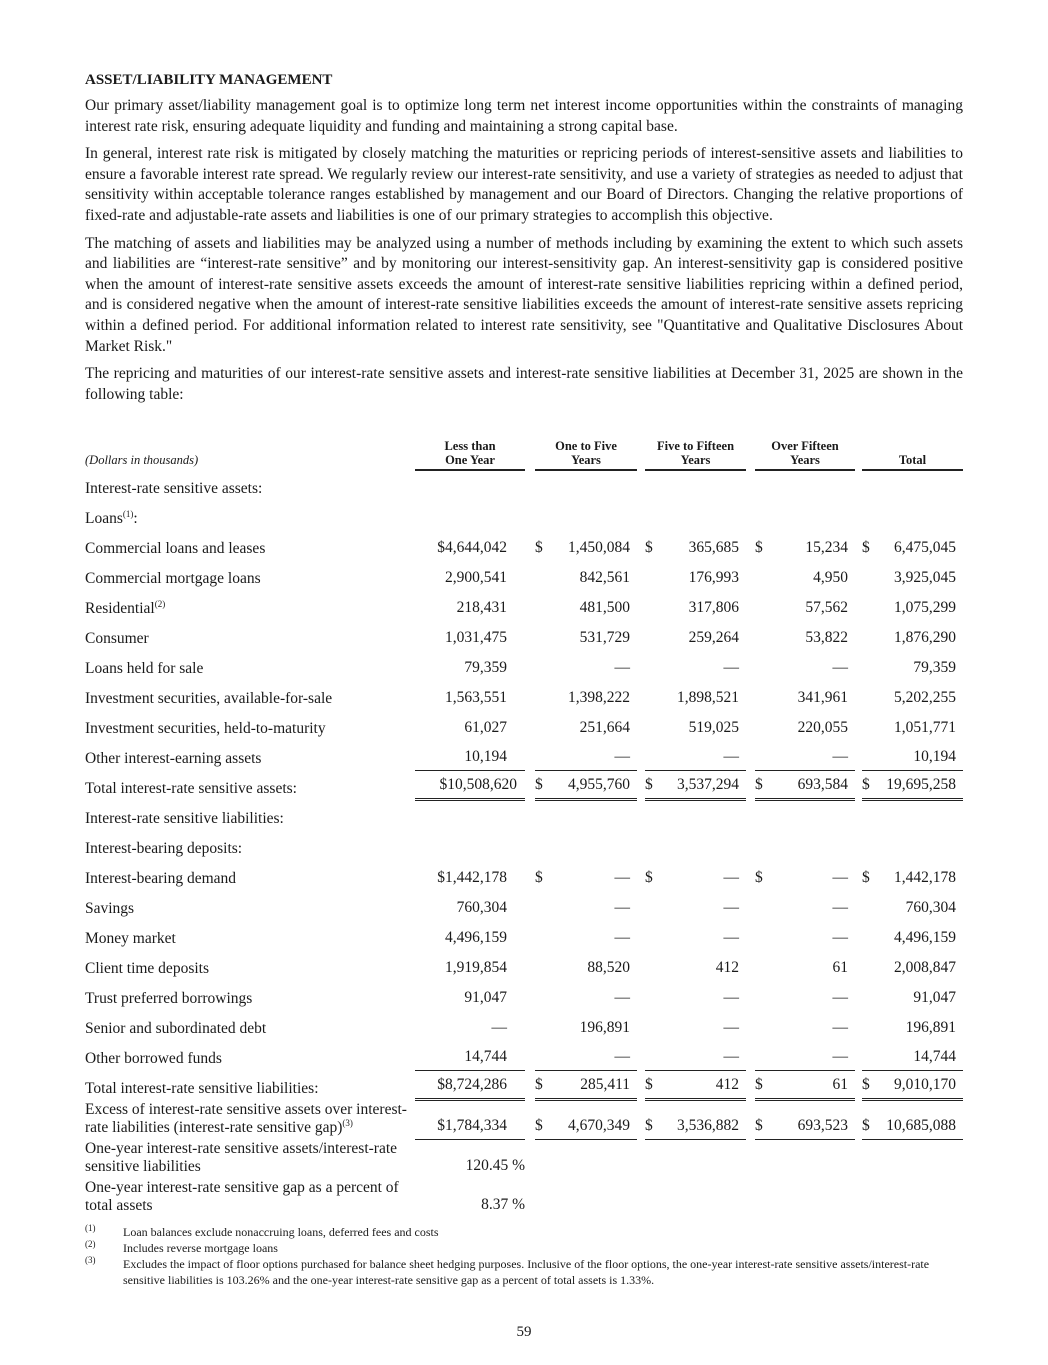 The height and width of the screenshot is (1365, 1048). I want to click on value-cell: 531,729, so click(586, 640).